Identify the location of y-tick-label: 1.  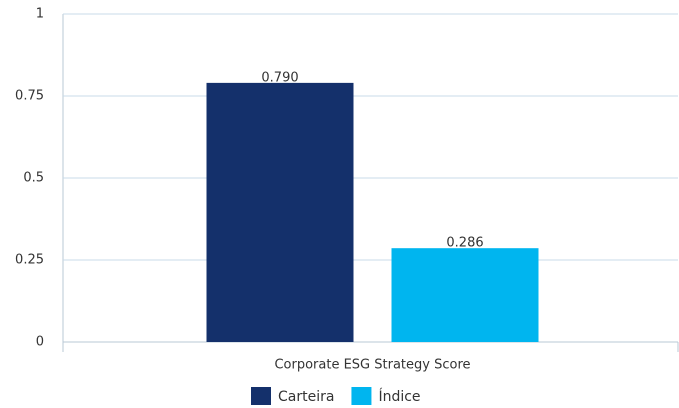
(40, 14).